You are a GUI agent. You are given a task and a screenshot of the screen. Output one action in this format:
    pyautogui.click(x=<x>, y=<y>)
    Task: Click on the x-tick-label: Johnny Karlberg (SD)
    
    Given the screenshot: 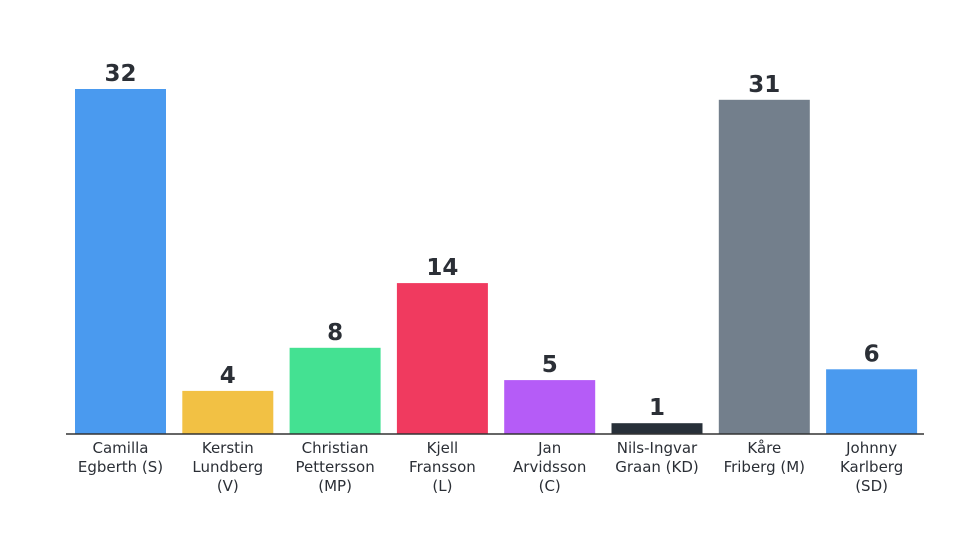 What is the action you would take?
    pyautogui.click(x=871, y=467)
    